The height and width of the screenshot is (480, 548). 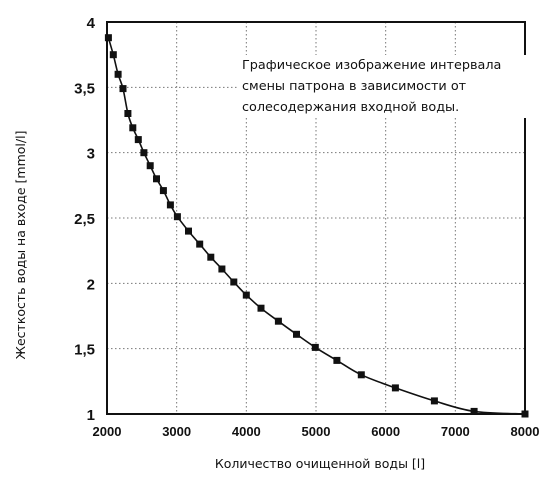 I want to click on x-tick-label: 4000, so click(x=246, y=431).